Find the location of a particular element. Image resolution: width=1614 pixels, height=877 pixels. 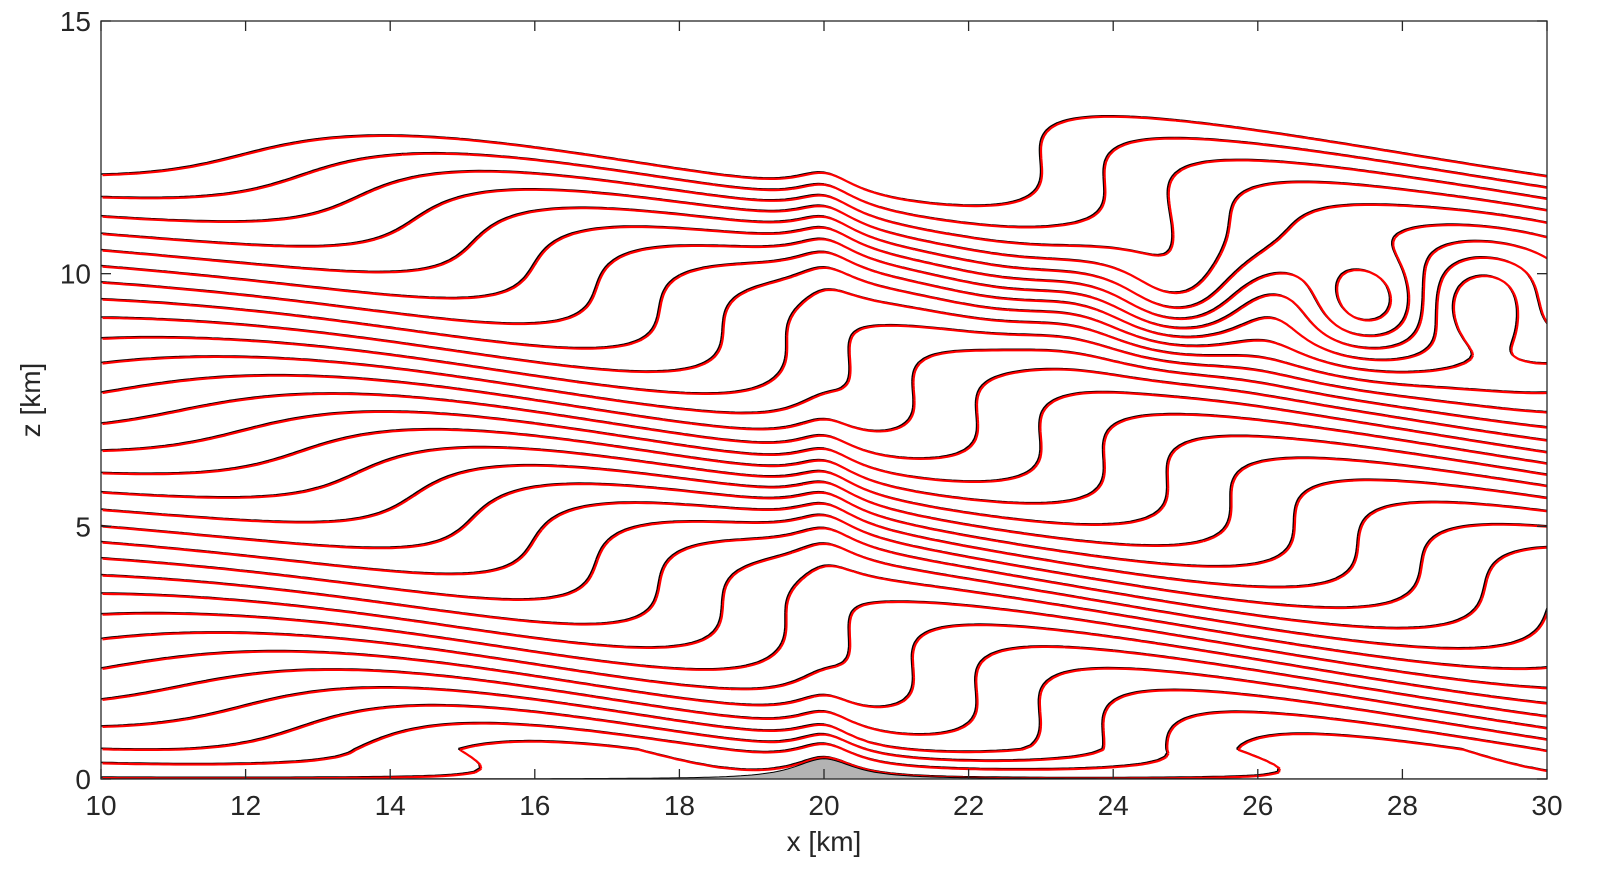

x-tick-label: 12 is located at coordinates (245, 805).